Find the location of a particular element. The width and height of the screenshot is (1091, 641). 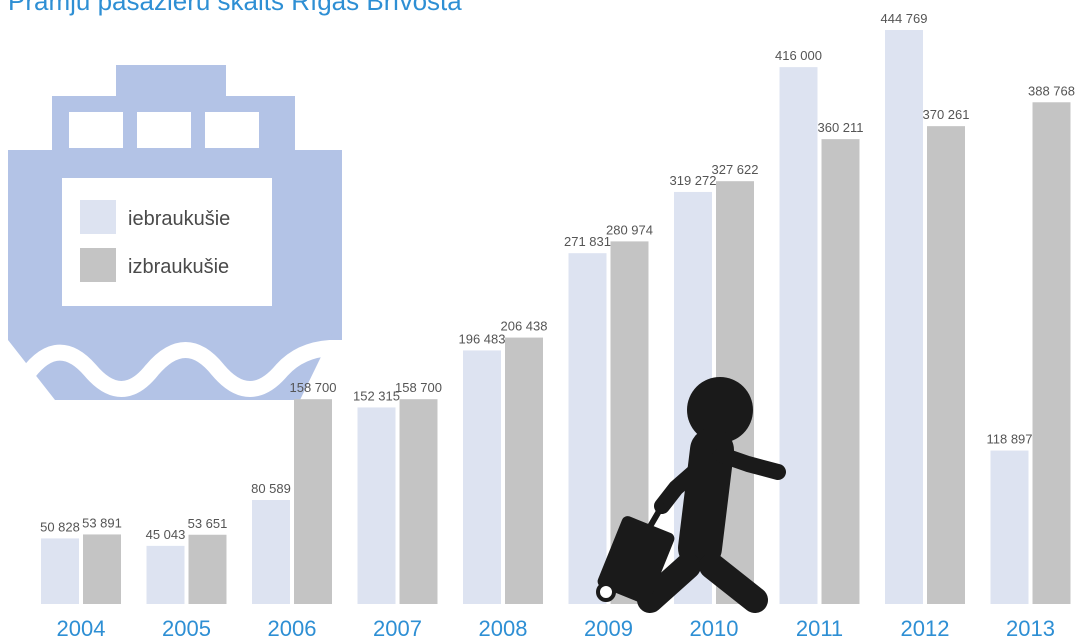

value-label-iebraukusie-2011: 416 000 is located at coordinates (798, 55).